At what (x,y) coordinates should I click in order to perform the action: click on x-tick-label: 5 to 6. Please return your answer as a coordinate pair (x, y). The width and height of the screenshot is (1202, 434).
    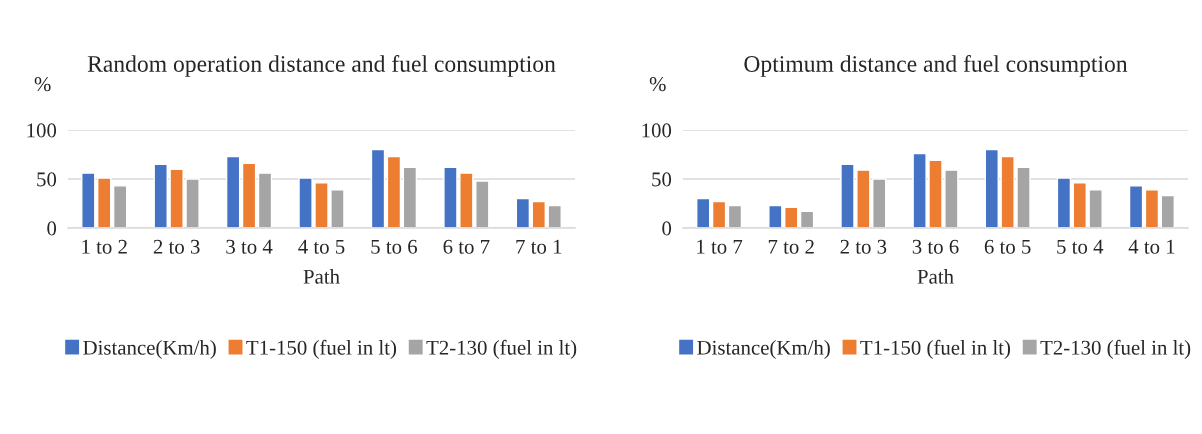
    Looking at the image, I should click on (394, 246).